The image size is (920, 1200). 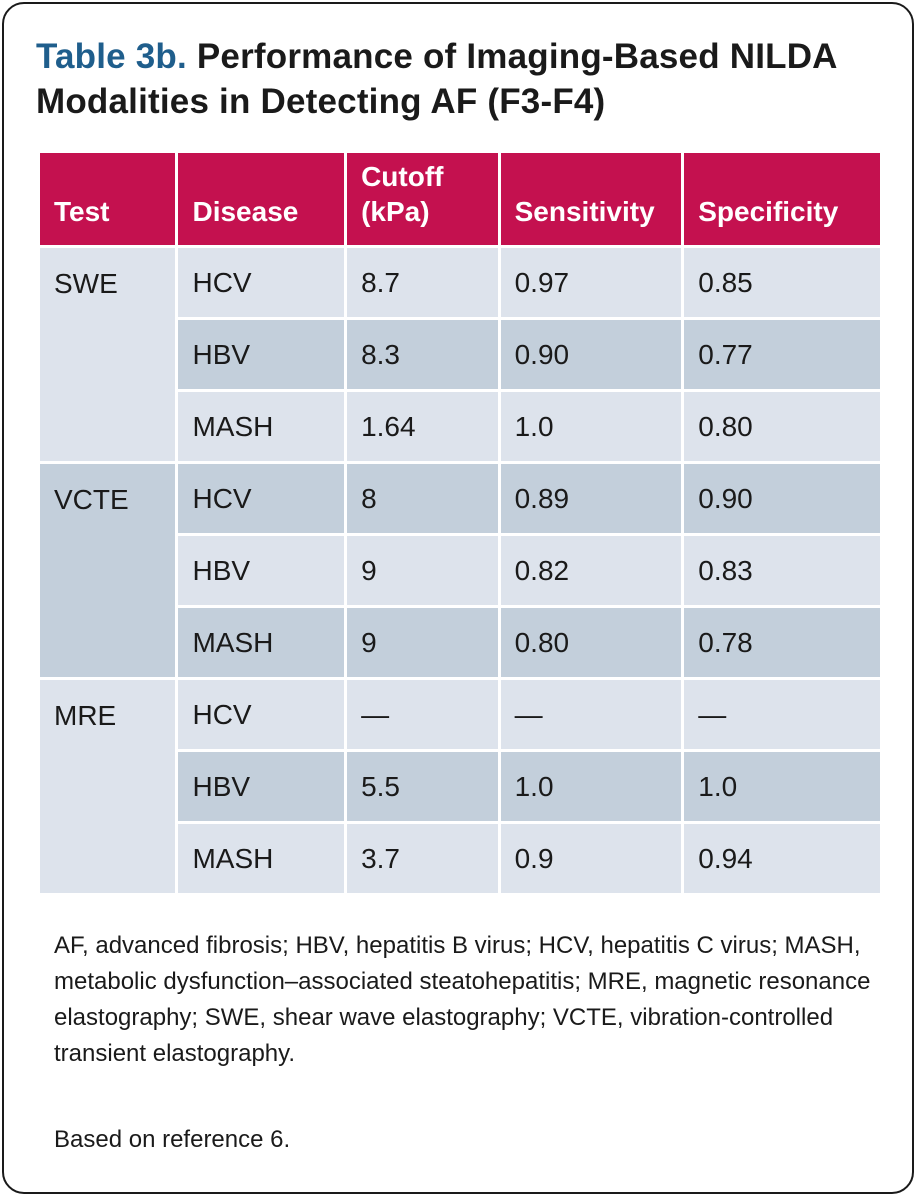 What do you see at coordinates (108, 786) in the screenshot?
I see `test-cell-mre: MRE` at bounding box center [108, 786].